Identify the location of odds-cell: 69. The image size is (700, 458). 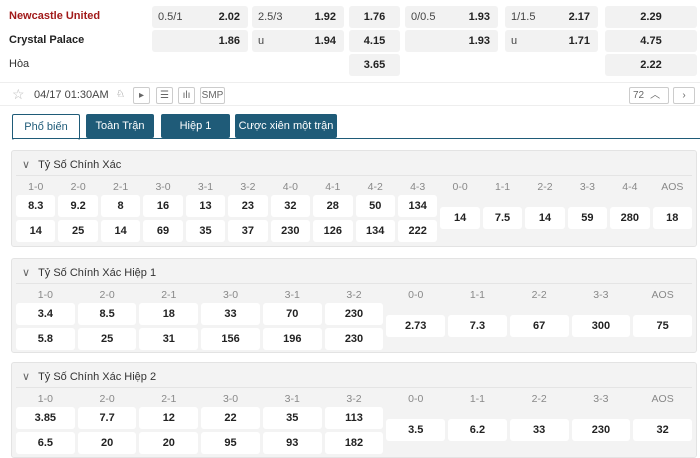
(163, 231).